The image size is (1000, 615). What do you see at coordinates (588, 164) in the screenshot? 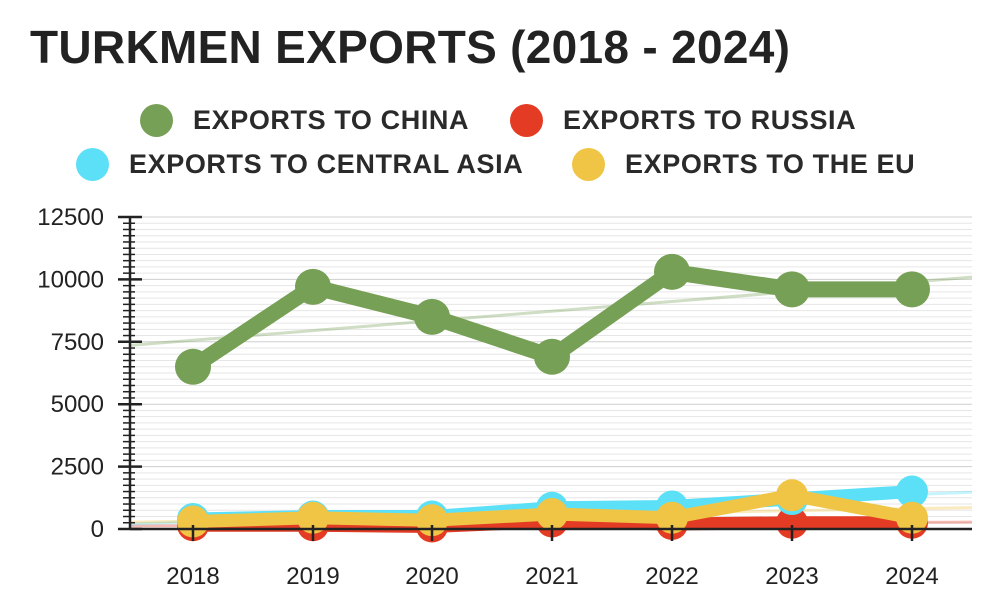
I see `legend-swatch-eu` at bounding box center [588, 164].